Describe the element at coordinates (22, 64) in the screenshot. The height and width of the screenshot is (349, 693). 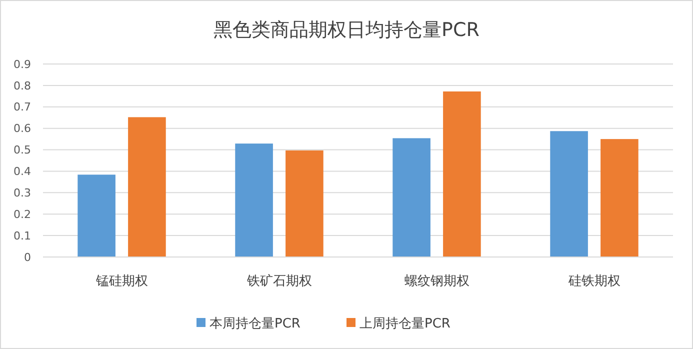
I see `y-tick-label: 0.9` at that location.